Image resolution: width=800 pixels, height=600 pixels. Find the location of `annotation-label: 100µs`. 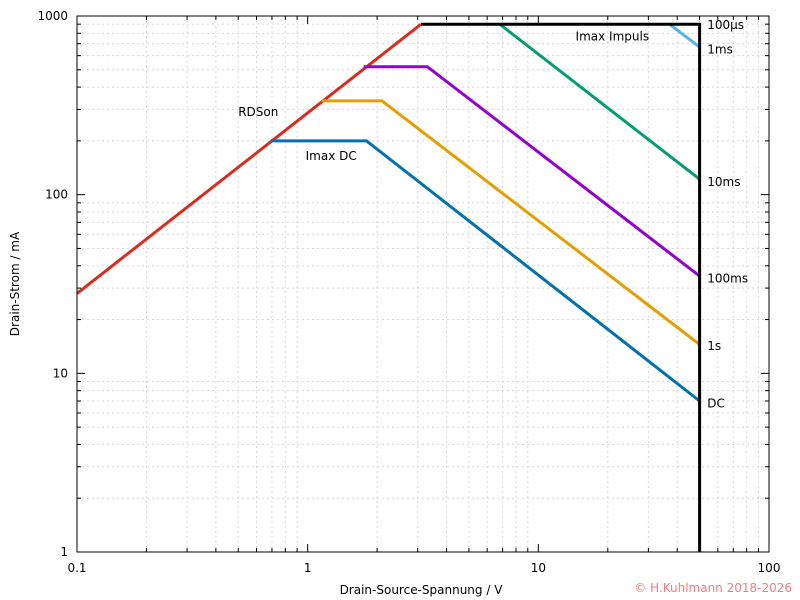

annotation-label: 100µs is located at coordinates (725, 25).